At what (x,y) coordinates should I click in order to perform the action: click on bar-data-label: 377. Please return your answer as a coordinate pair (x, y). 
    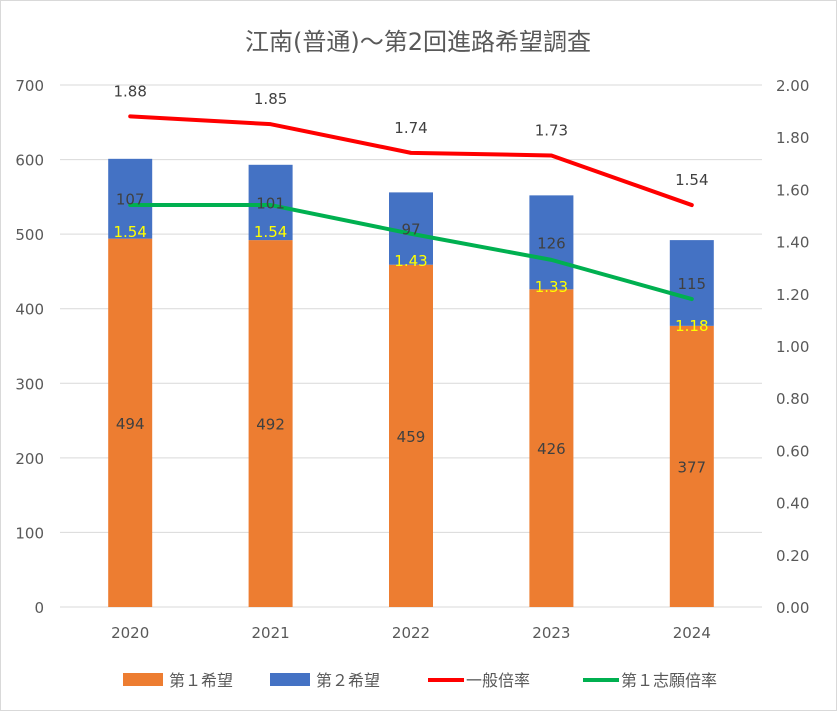
    Looking at the image, I should click on (691, 467).